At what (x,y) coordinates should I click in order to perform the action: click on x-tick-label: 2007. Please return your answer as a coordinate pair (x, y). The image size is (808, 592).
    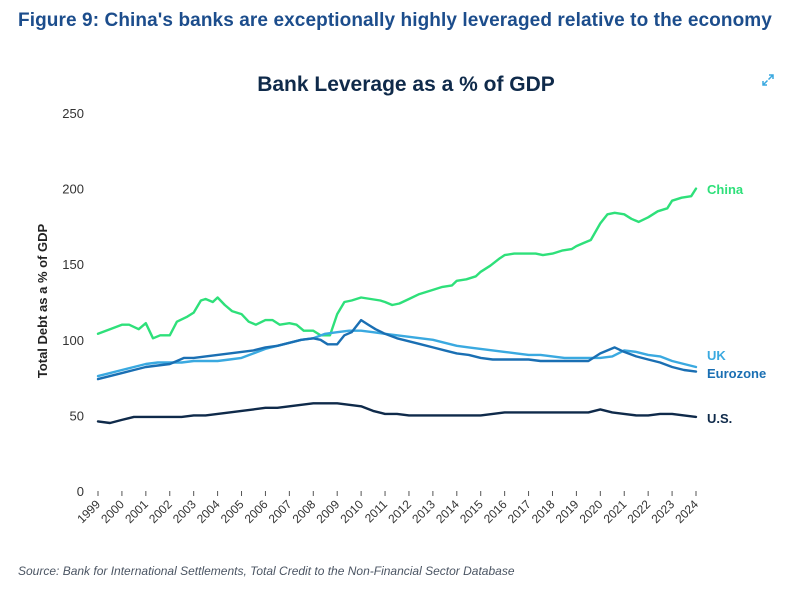
    Looking at the image, I should click on (280, 511).